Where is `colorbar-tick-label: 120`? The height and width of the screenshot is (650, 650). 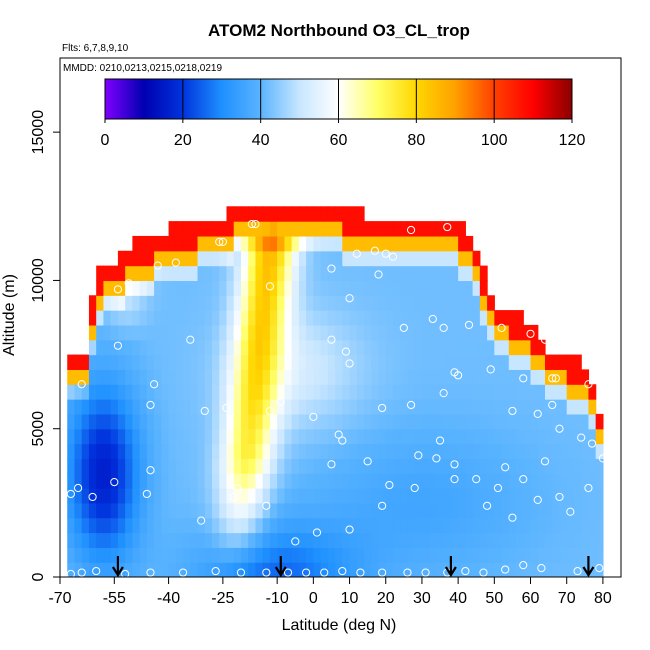 colorbar-tick-label: 120 is located at coordinates (572, 140).